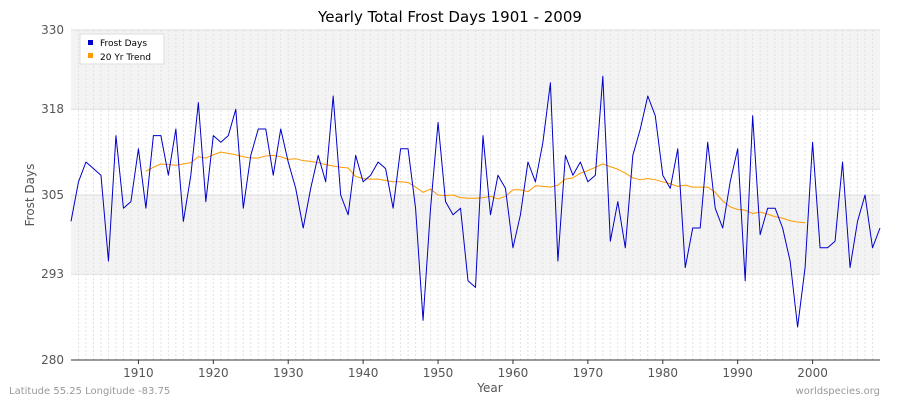 The width and height of the screenshot is (900, 400). What do you see at coordinates (288, 373) in the screenshot?
I see `x-tick-label: 1930` at bounding box center [288, 373].